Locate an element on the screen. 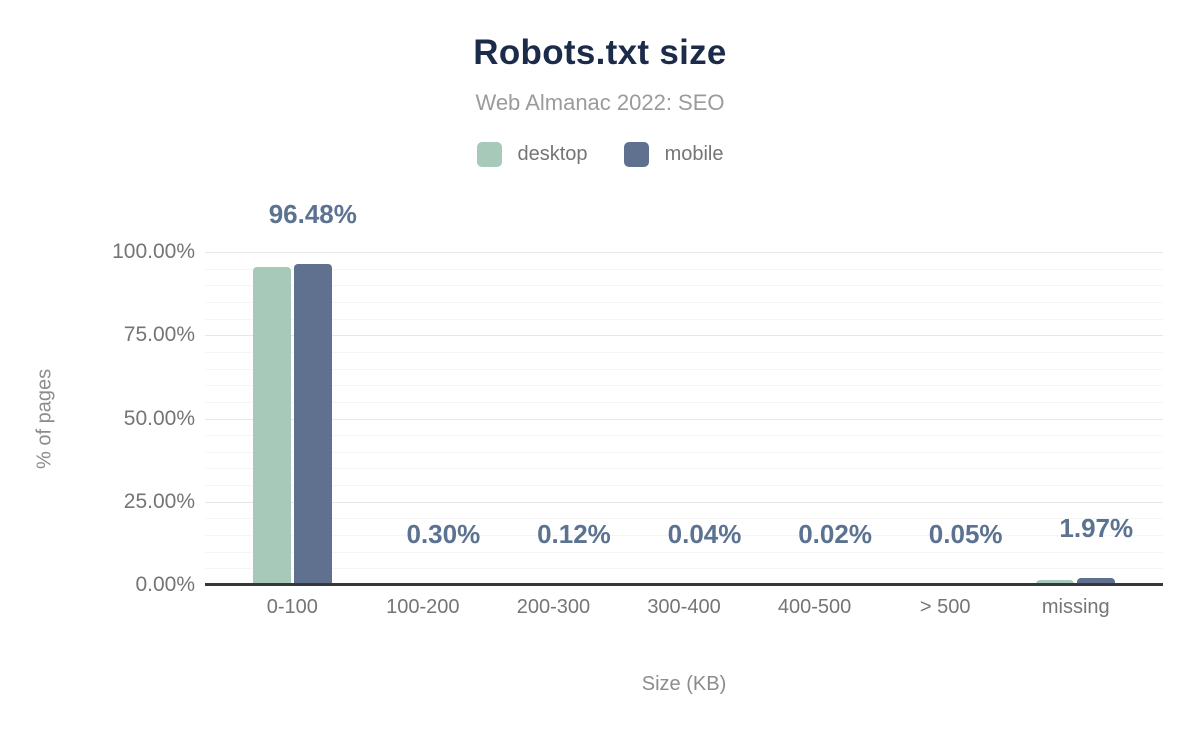 This screenshot has width=1200, height=742. bar-group-300-400: 0.04% is located at coordinates (684, 418).